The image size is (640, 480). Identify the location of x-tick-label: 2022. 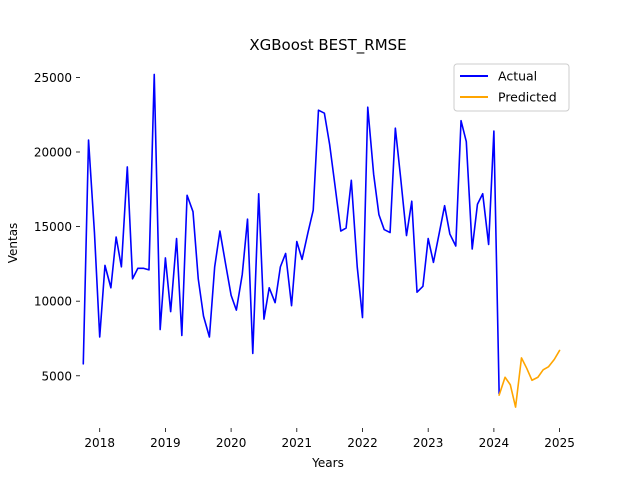
(362, 443).